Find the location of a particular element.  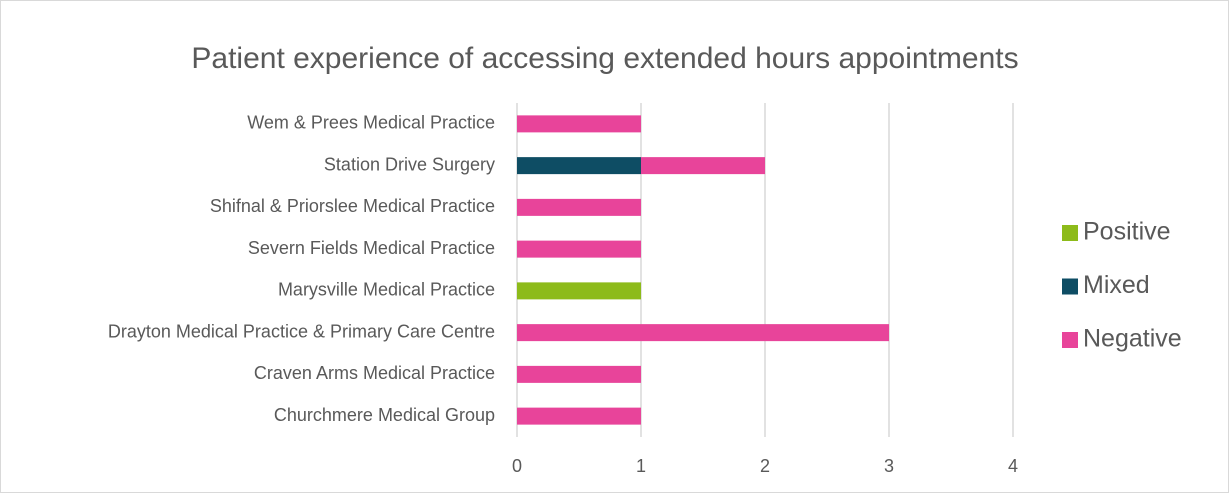

legend-label: Negative is located at coordinates (1132, 339).